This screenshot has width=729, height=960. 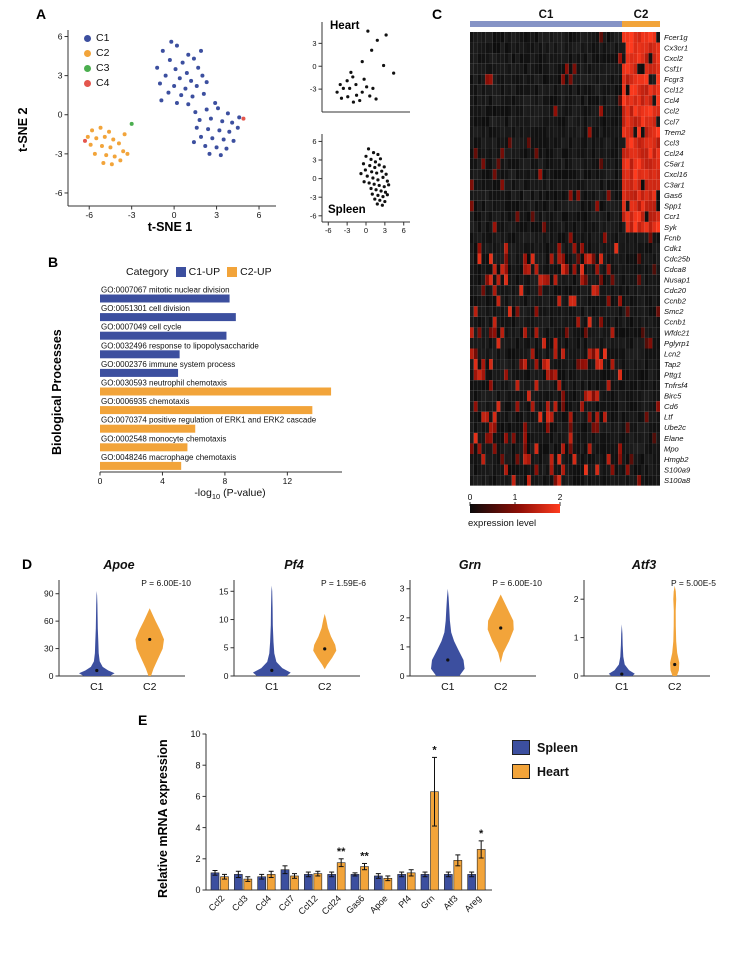 What do you see at coordinates (294, 565) in the screenshot?
I see `violin-title-pf4: Pf4` at bounding box center [294, 565].